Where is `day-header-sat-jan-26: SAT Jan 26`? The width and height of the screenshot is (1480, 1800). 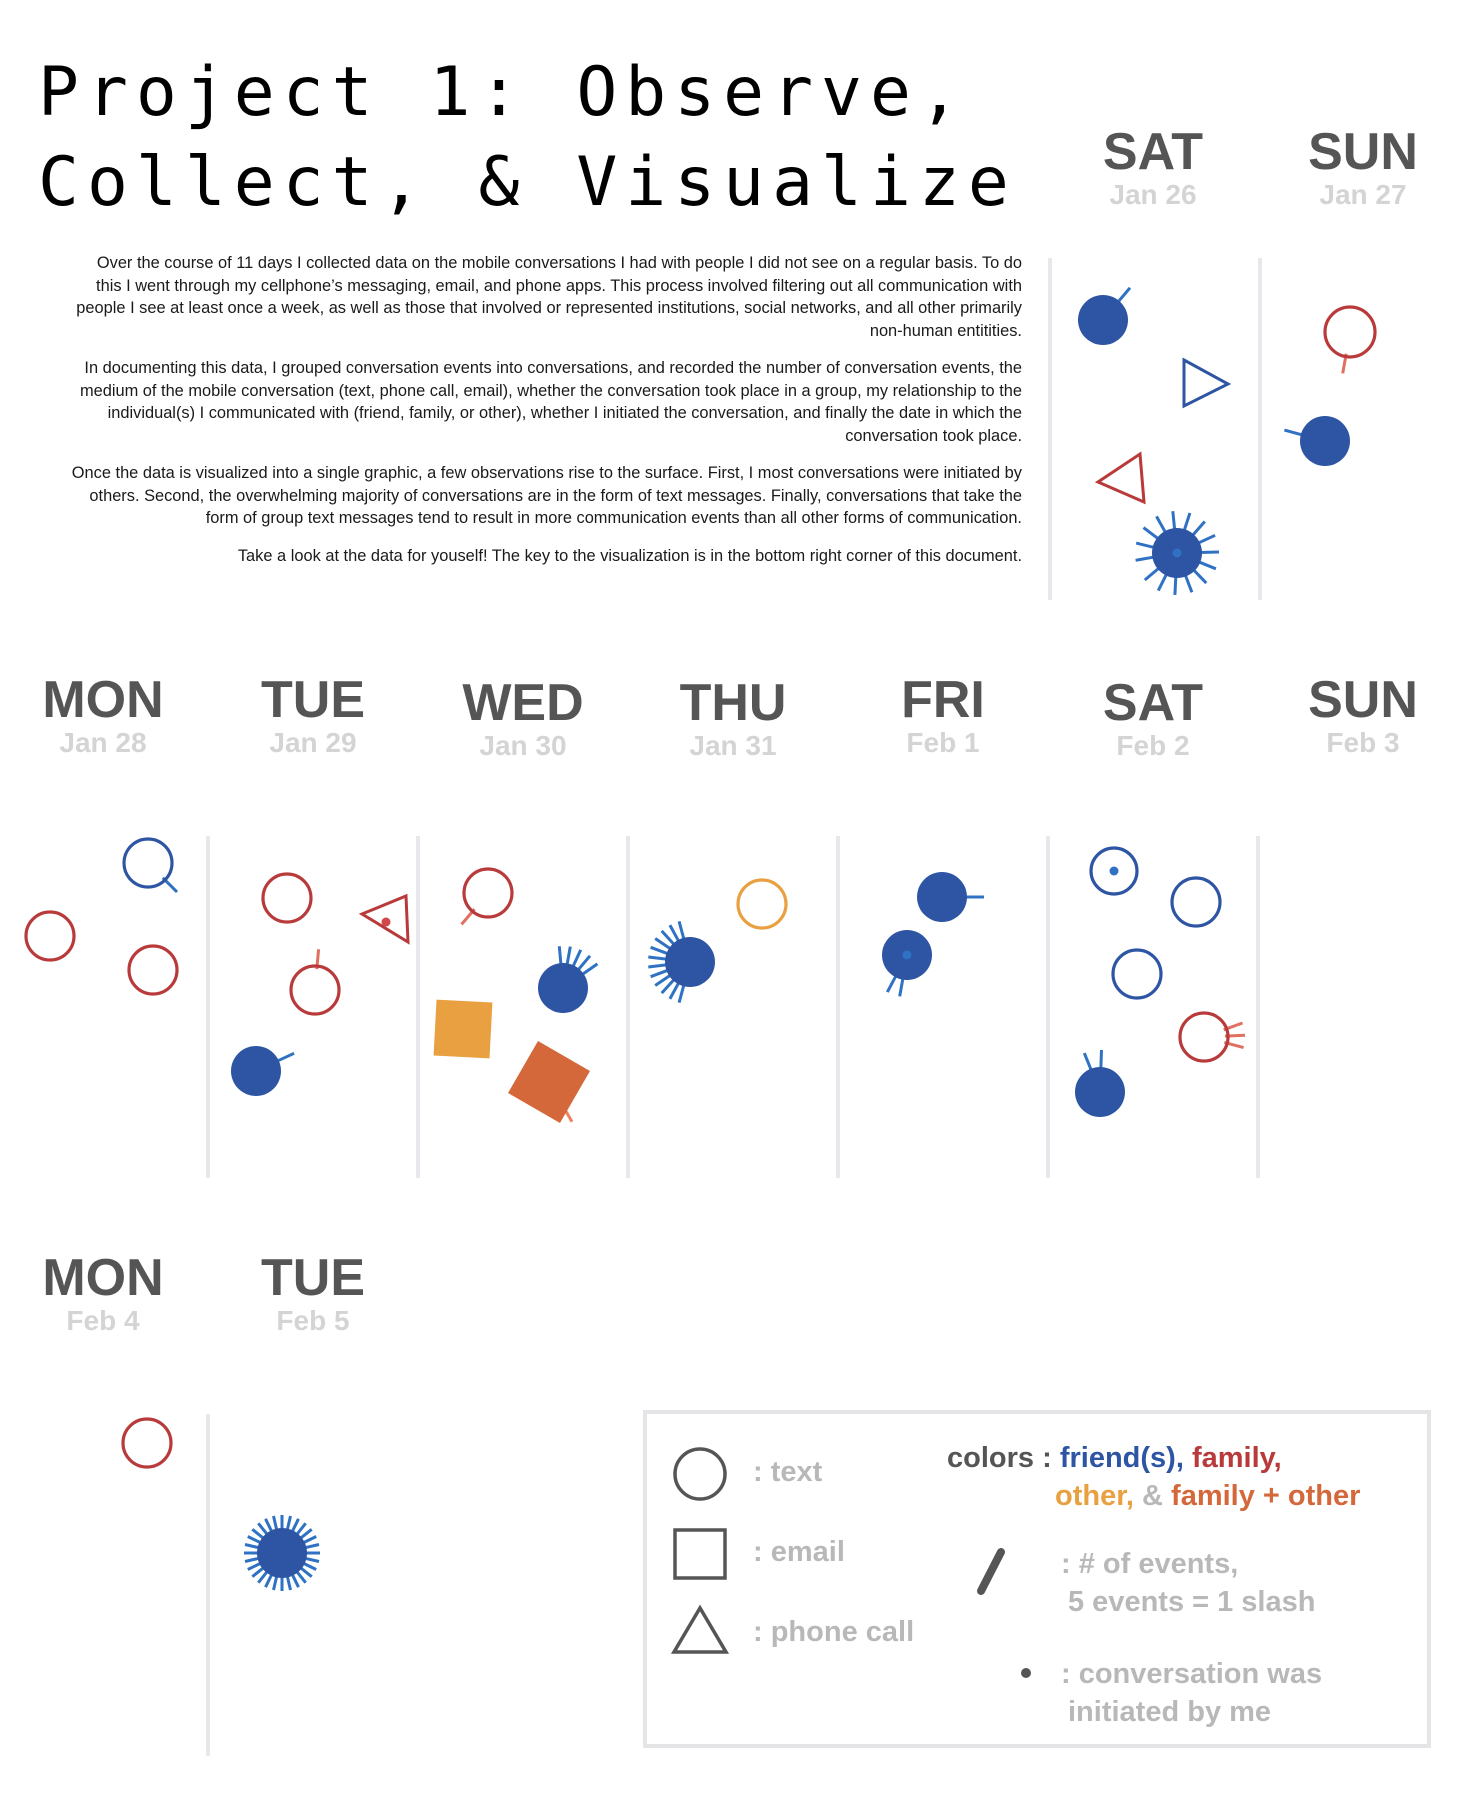 day-header-sat-jan-26: SAT Jan 26 is located at coordinates (1153, 167).